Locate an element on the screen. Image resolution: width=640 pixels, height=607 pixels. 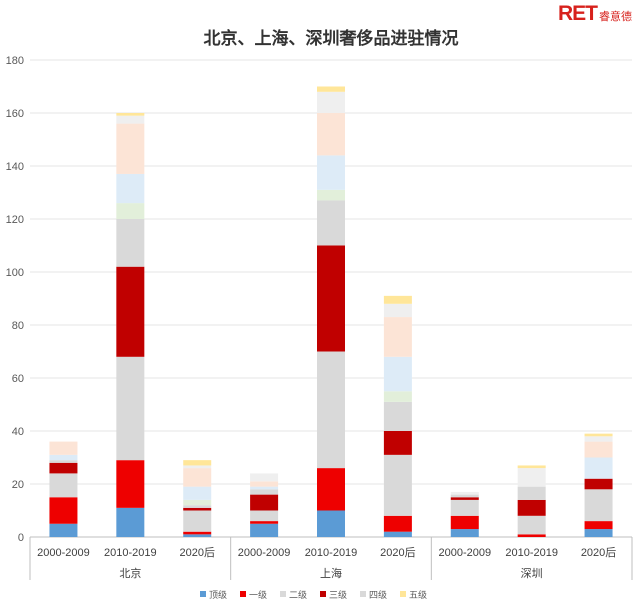
y-tick-label: 180 is located at coordinates (15, 61).